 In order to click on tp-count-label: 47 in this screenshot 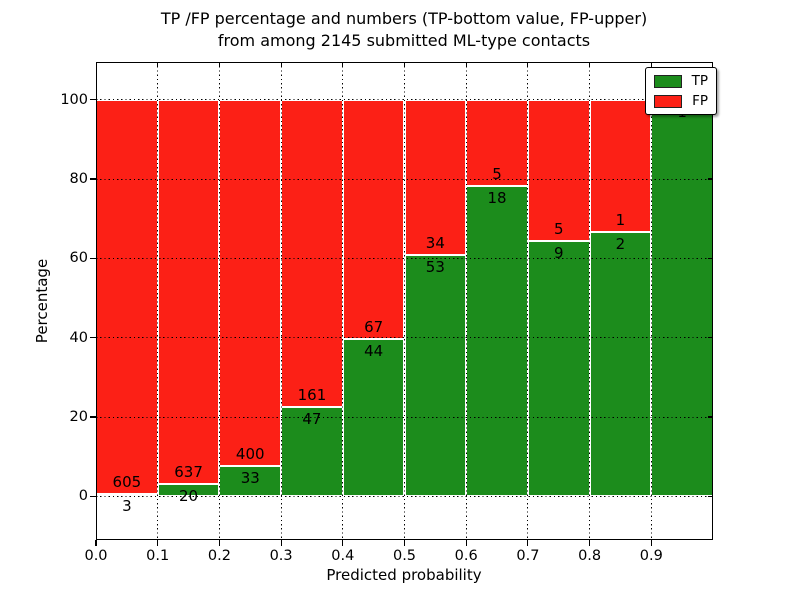, I will do `click(312, 418)`.